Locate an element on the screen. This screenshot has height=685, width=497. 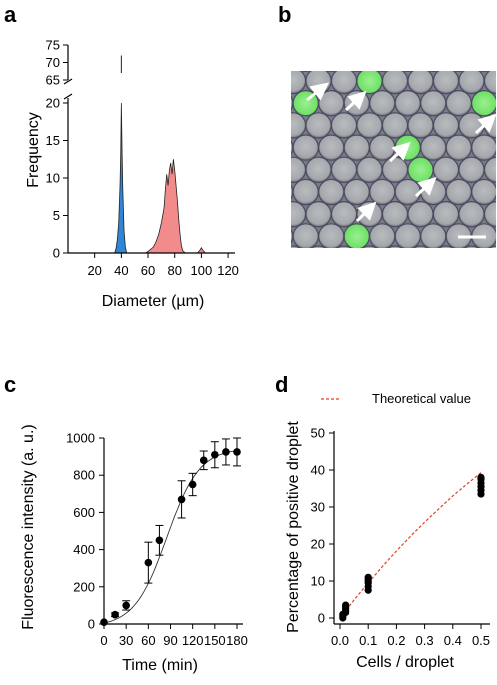
axis-break-mark is located at coordinates (68, 81).